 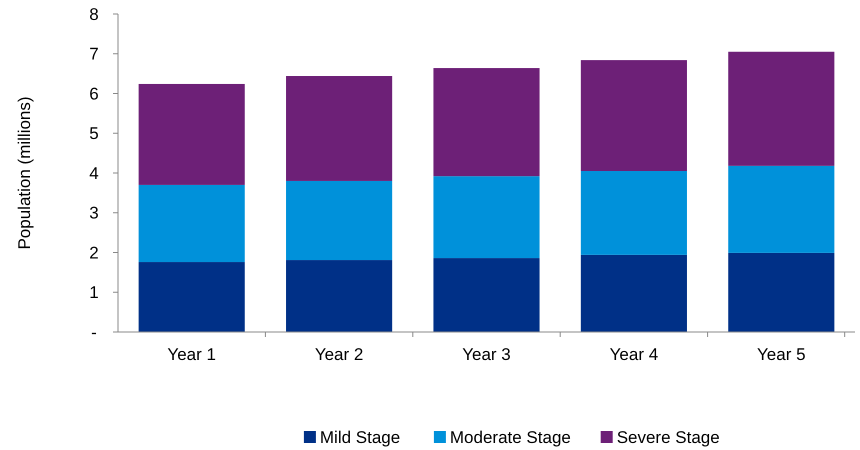 What do you see at coordinates (94, 252) in the screenshot?
I see `y-tick-label: 2` at bounding box center [94, 252].